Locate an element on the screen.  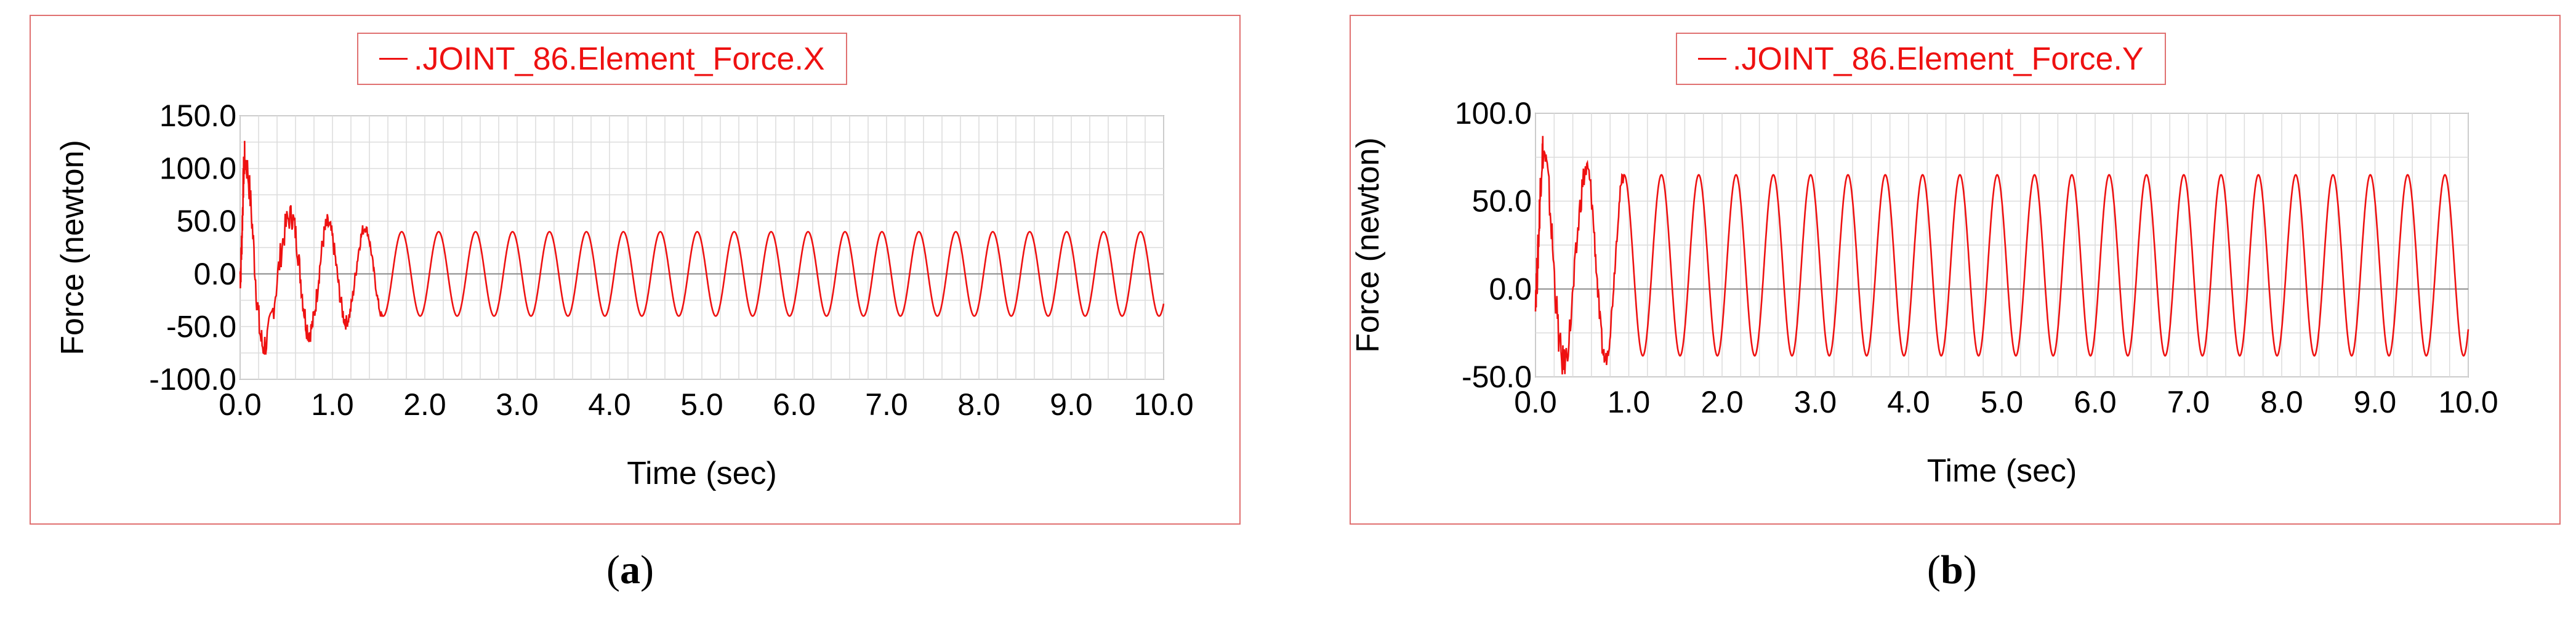
legend-label-a: .JOINT_86.Element_Force.X is located at coordinates (619, 59).